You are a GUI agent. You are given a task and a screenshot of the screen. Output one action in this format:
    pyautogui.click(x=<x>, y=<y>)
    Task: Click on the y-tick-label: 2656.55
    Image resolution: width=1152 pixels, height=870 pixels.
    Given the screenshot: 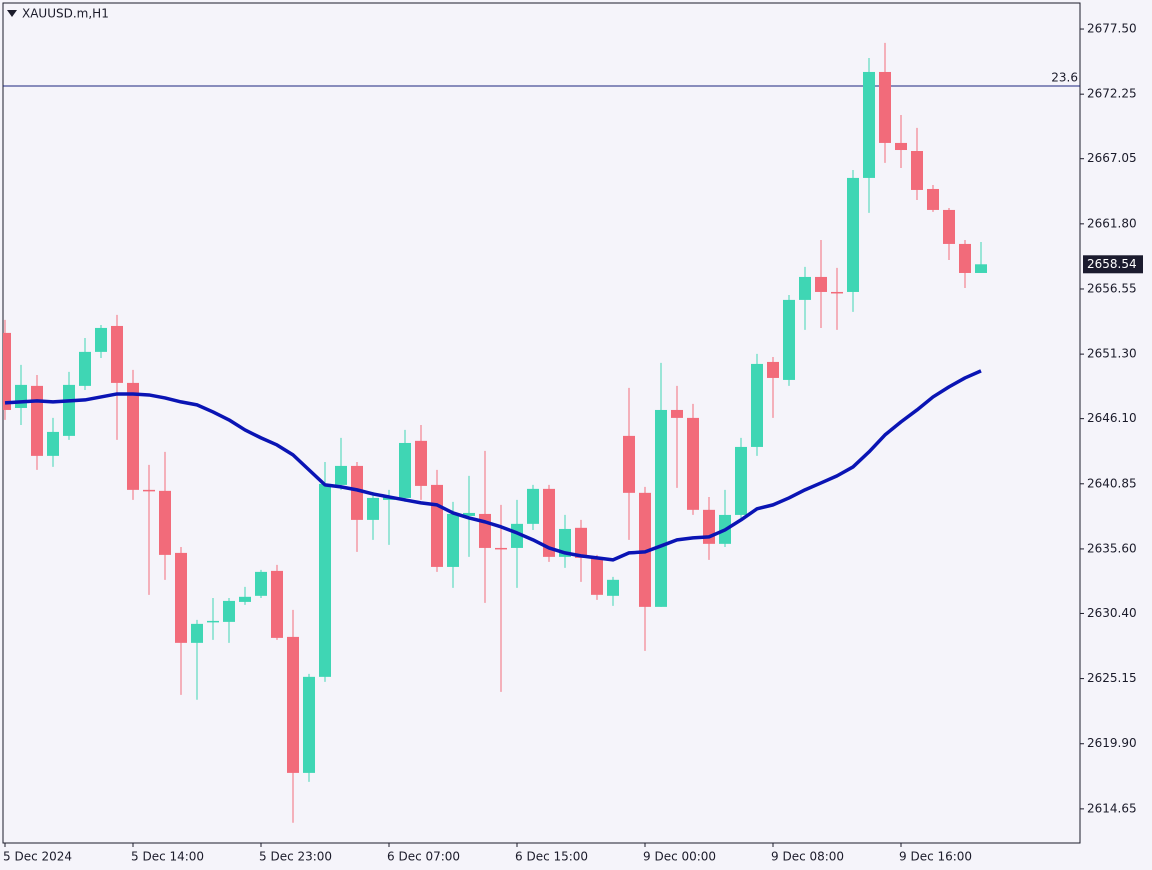 What is the action you would take?
    pyautogui.click(x=1112, y=288)
    